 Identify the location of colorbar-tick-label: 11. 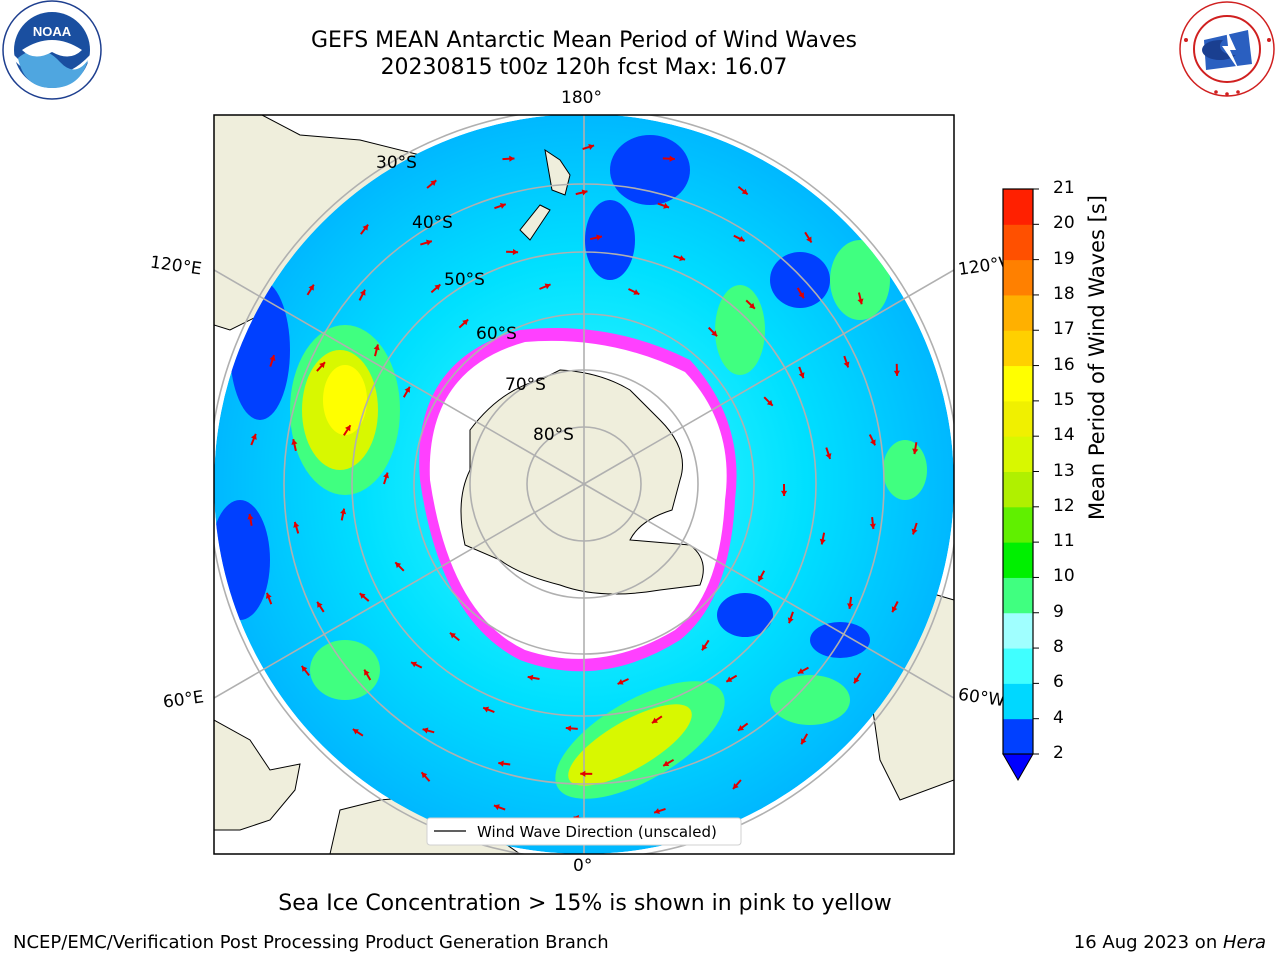
(1064, 541).